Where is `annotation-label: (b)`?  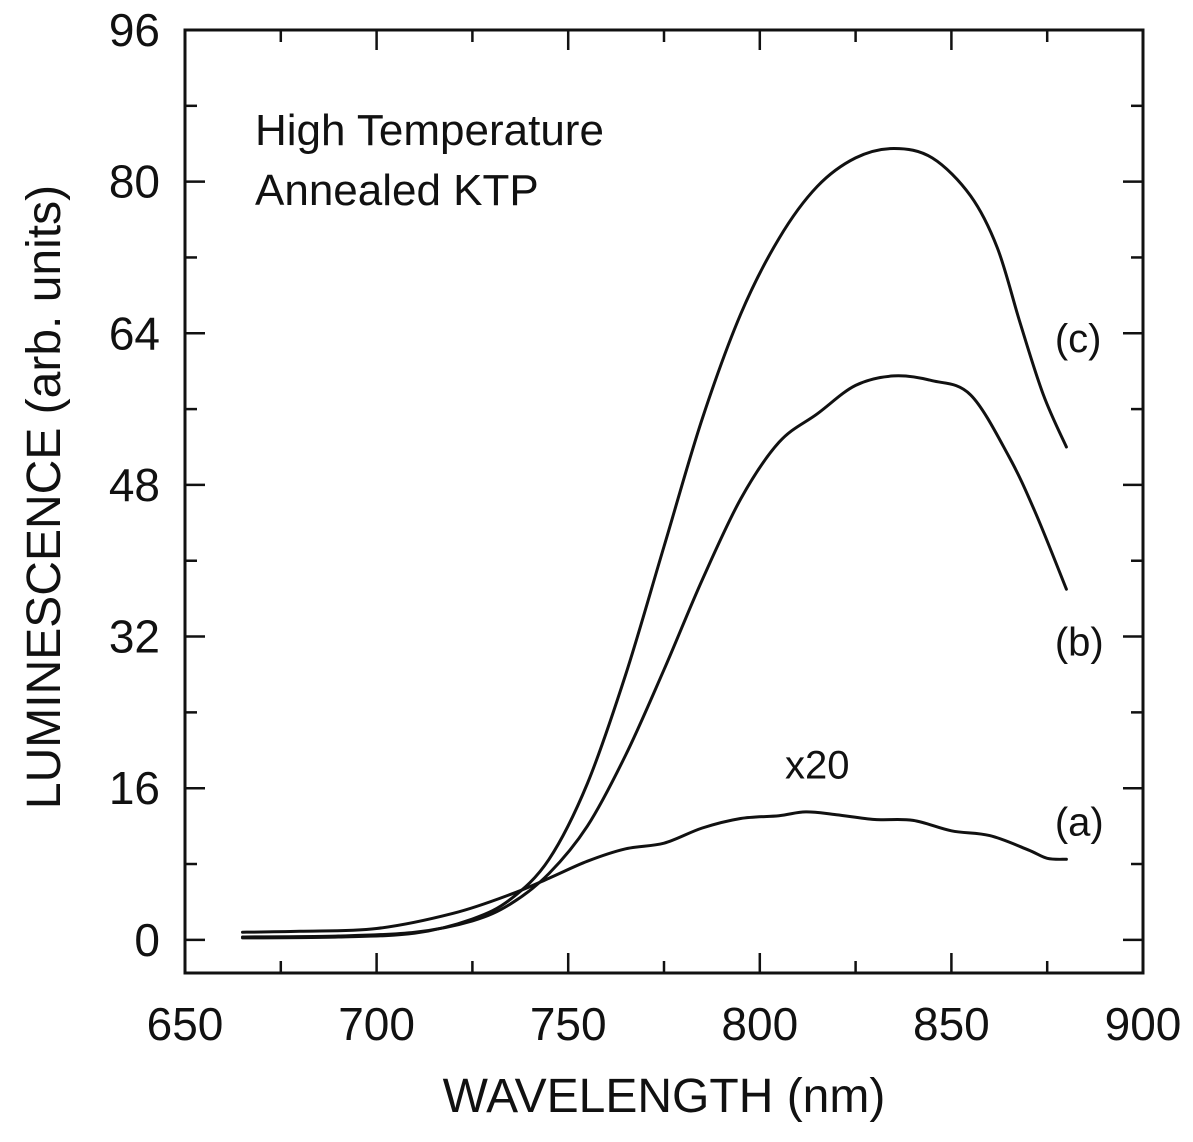 annotation-label: (b) is located at coordinates (1079, 642).